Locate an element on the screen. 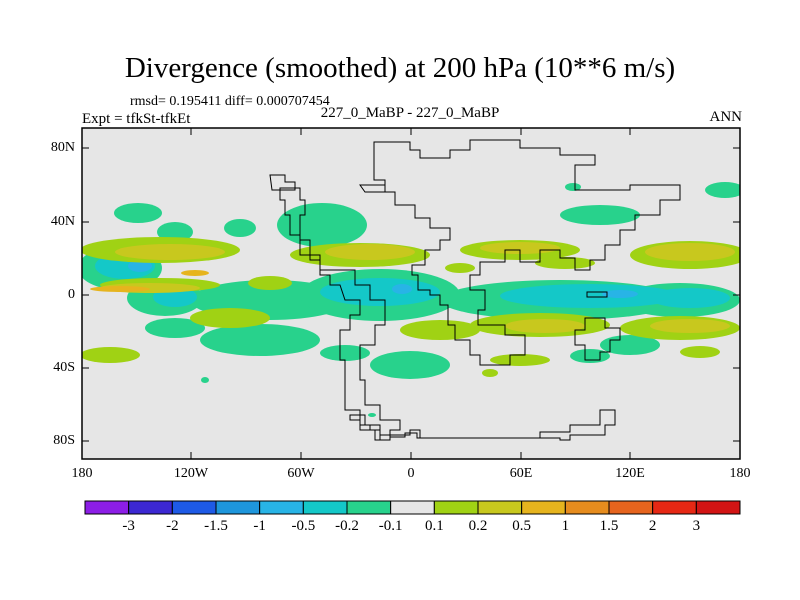  greenland-outline is located at coordinates (372, 188).